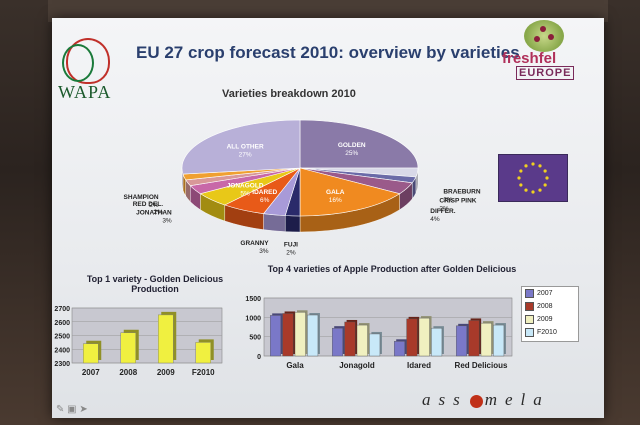 The width and height of the screenshot is (640, 425). Describe the element at coordinates (335, 200) in the screenshot. I see `pie-slice-value: 16%` at that location.